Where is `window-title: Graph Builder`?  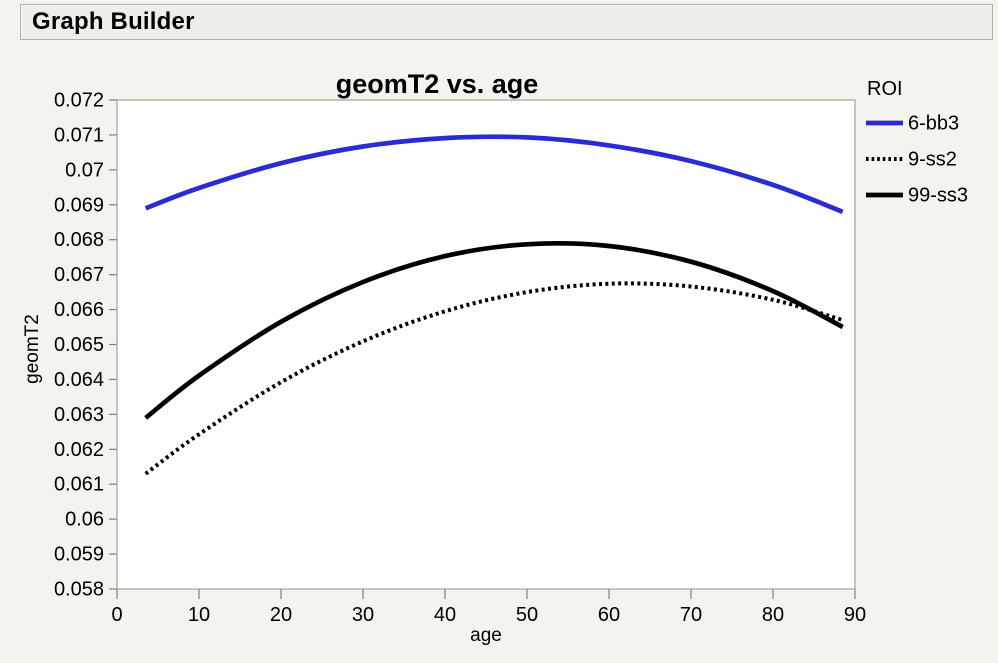
window-title: Graph Builder is located at coordinates (113, 21).